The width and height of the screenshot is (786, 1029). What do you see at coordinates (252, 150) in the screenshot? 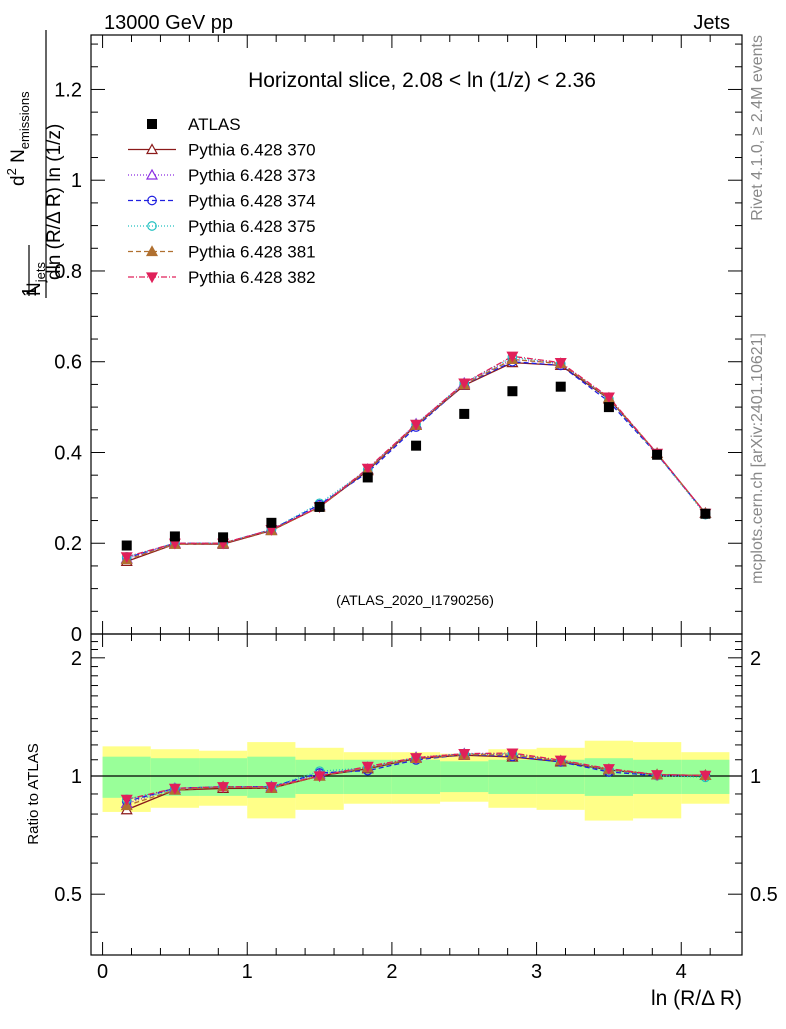
I see `legend-label: Pythia 6.428 370` at bounding box center [252, 150].